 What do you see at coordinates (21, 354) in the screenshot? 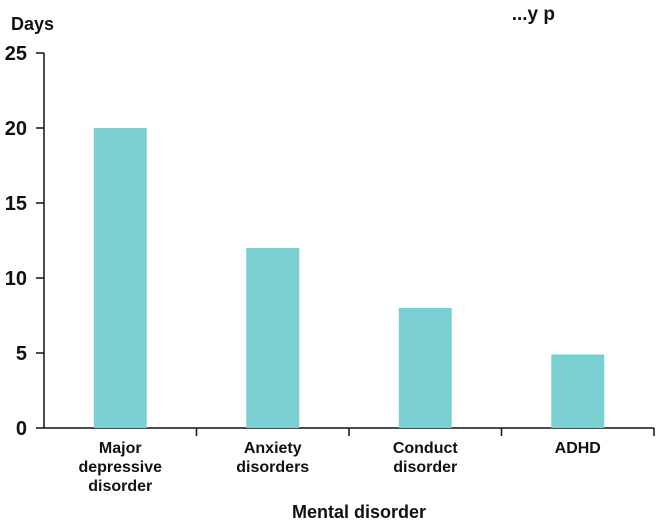
I see `y-tick-label: 5` at bounding box center [21, 354].